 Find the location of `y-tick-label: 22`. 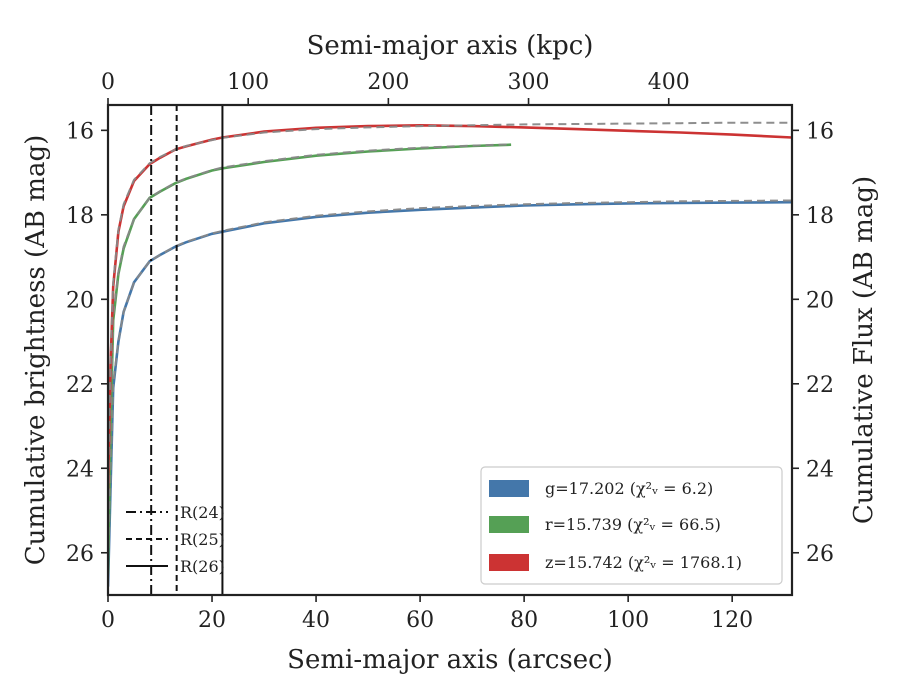

y-tick-label: 22 is located at coordinates (80, 385).